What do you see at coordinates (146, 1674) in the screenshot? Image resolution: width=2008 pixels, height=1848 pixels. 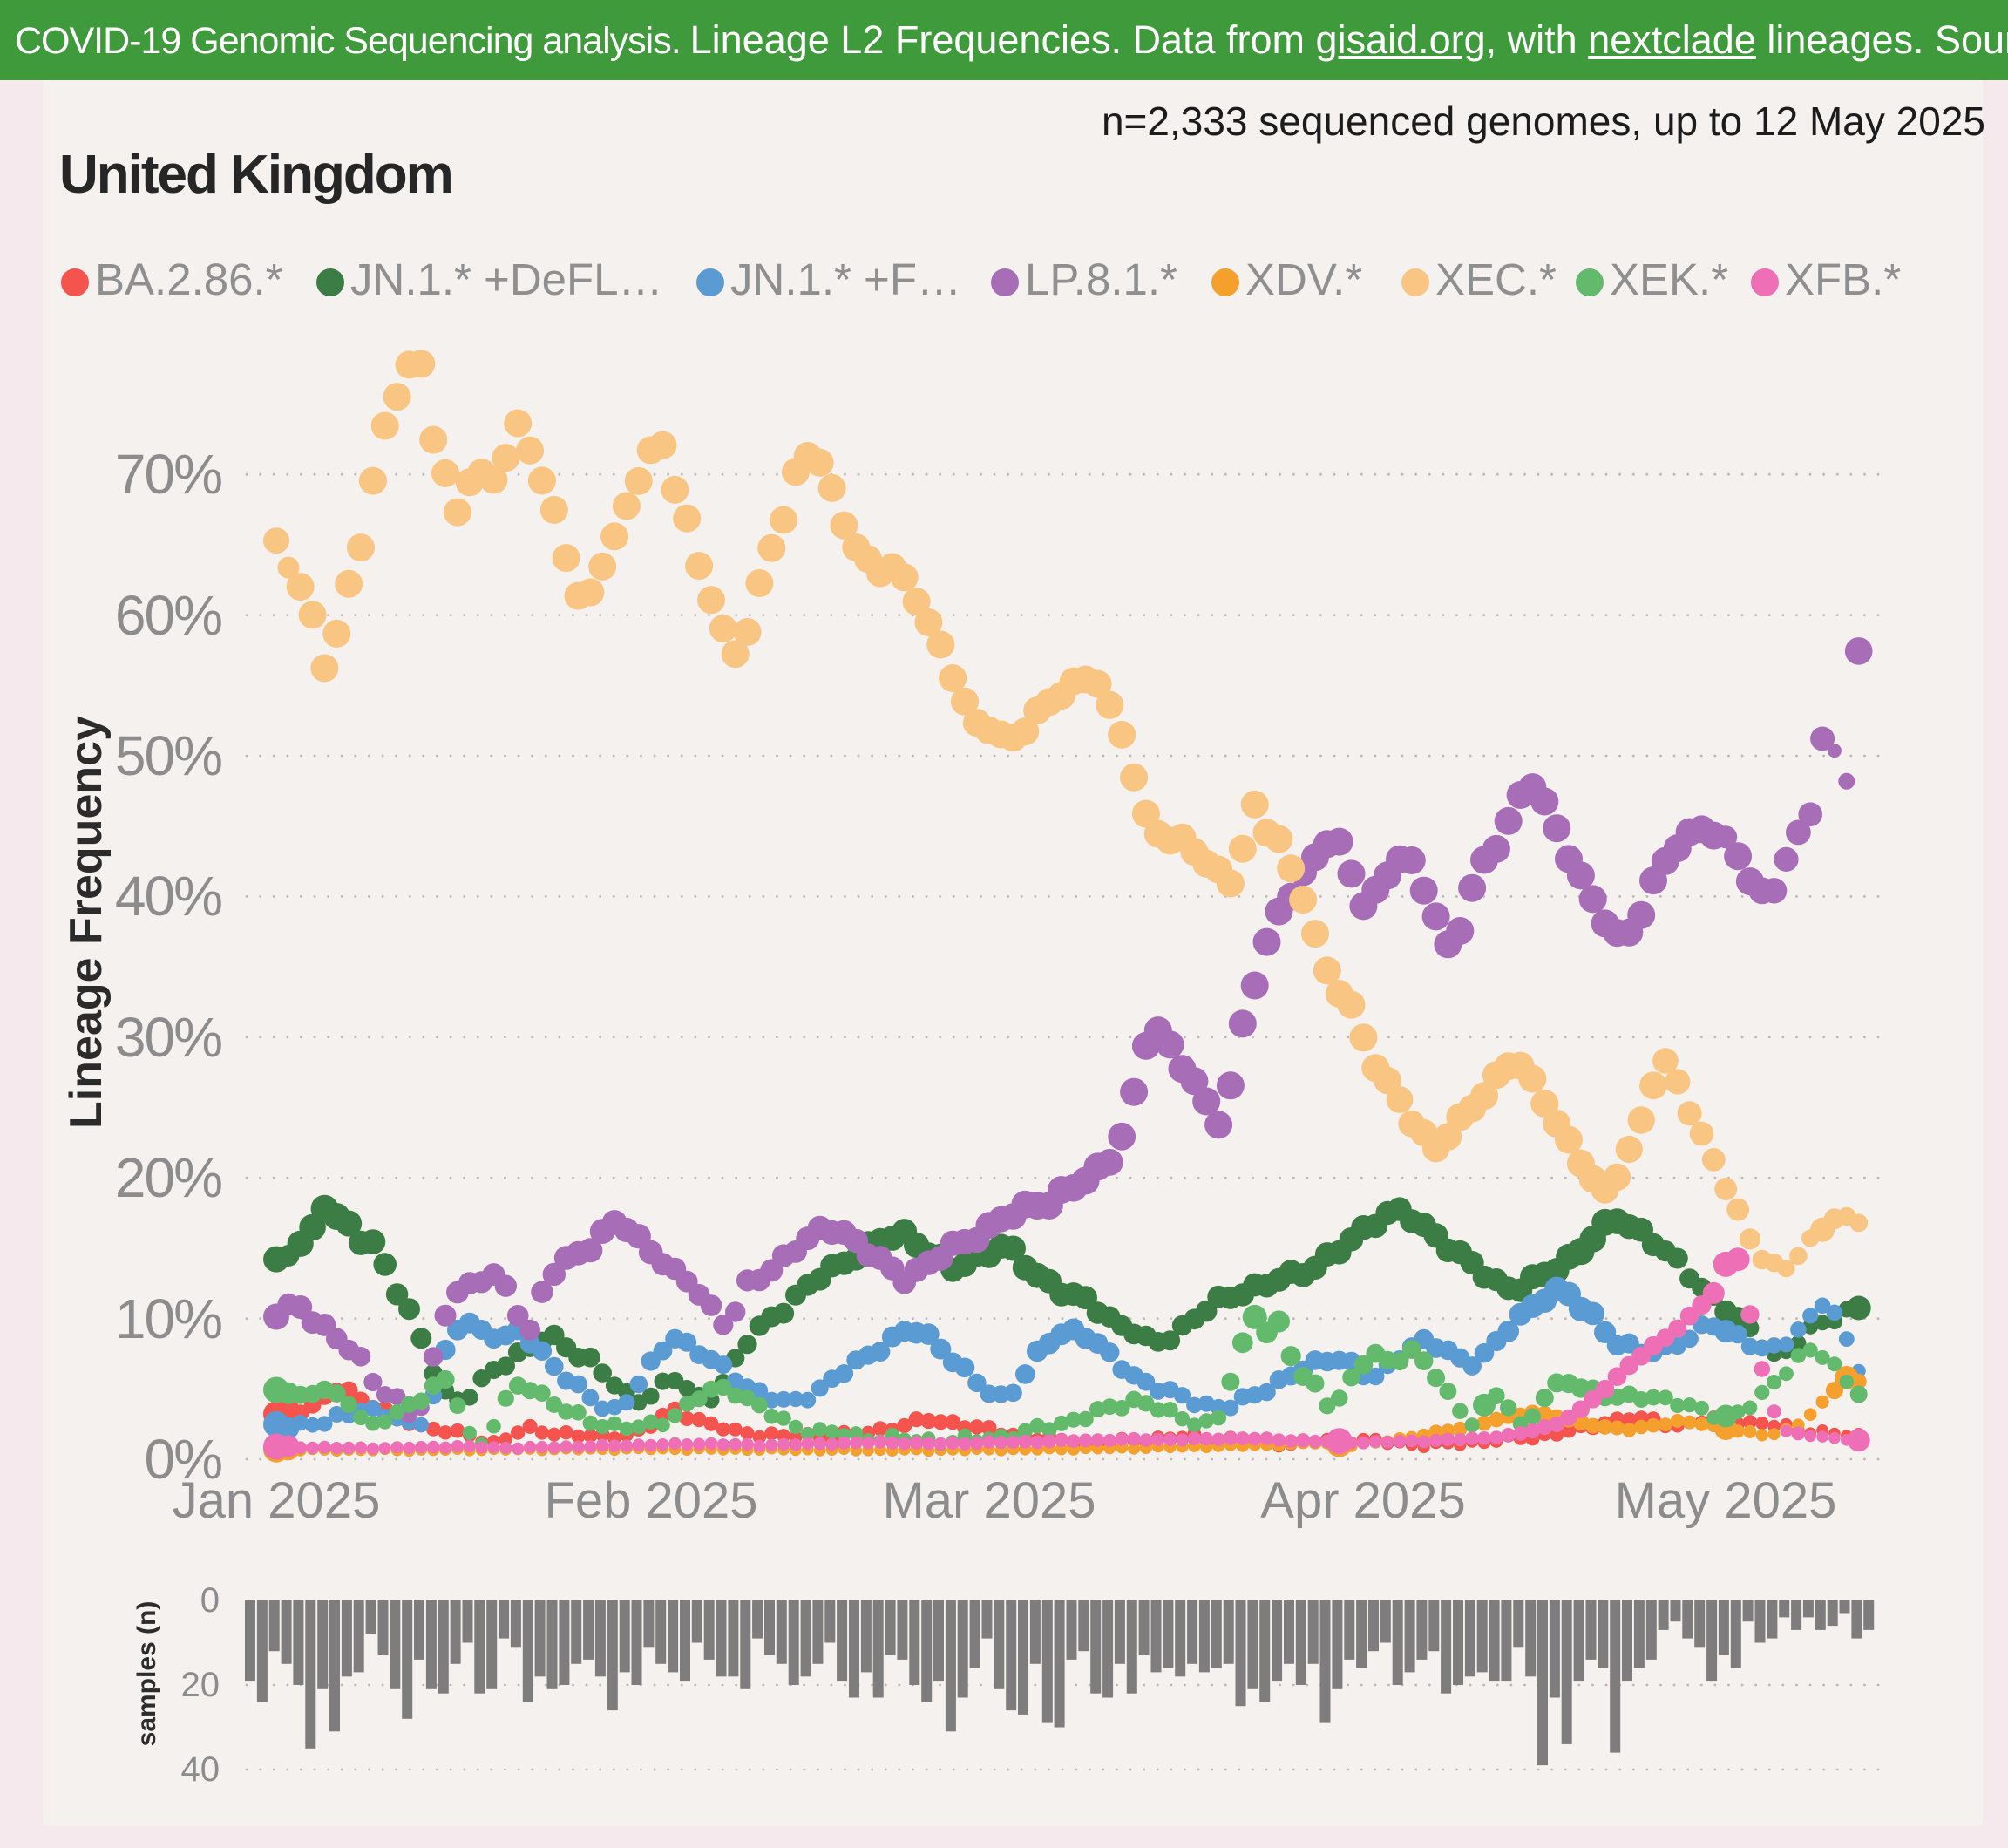 I see `svg-text: samples (n)` at bounding box center [146, 1674].